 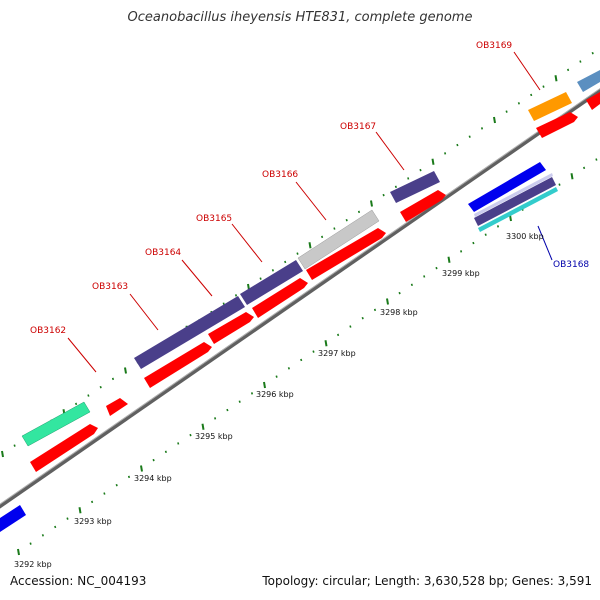 I want to click on gene-bar-ob3169, so click(x=550, y=106).